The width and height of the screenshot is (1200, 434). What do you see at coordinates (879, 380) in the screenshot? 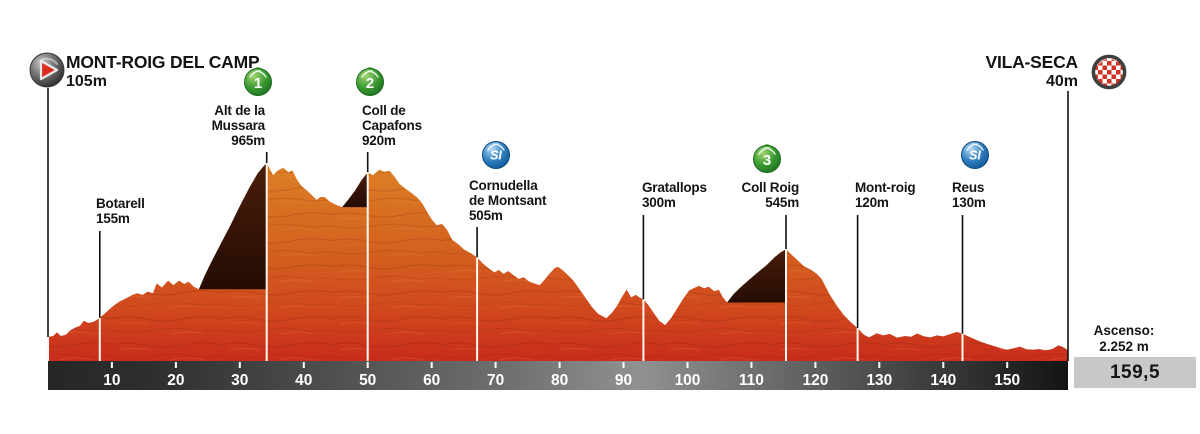
I see `axis-tick-label: 130` at bounding box center [879, 380].